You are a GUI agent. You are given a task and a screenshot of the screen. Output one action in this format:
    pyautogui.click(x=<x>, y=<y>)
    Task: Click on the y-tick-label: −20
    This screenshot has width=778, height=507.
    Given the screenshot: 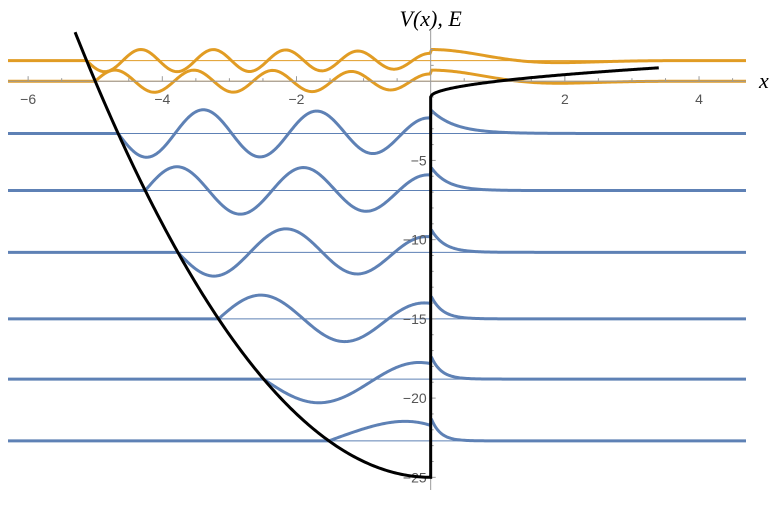 What is the action you would take?
    pyautogui.click(x=415, y=398)
    